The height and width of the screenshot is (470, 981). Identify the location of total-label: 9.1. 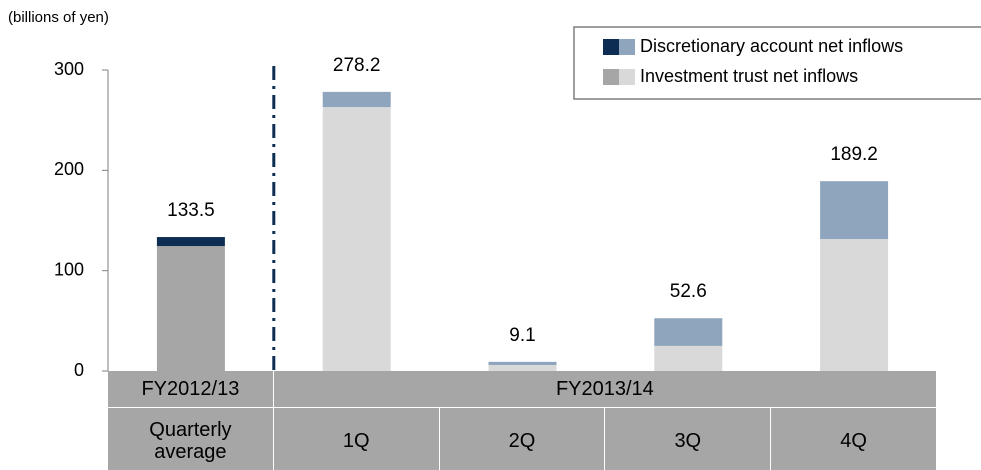
(522, 335).